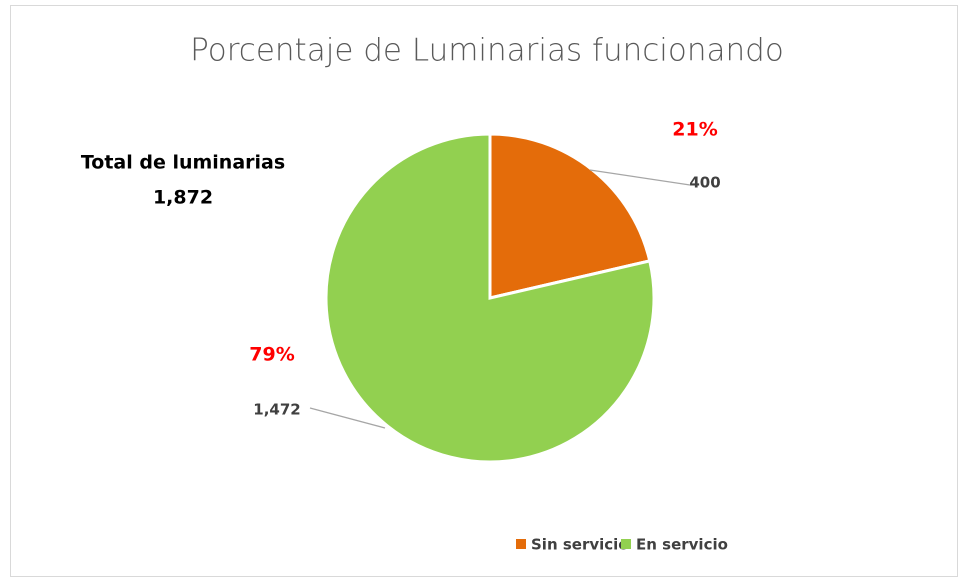 Image resolution: width=958 pixels, height=577 pixels. What do you see at coordinates (276, 410) in the screenshot?
I see `value-label: 1,472` at bounding box center [276, 410].